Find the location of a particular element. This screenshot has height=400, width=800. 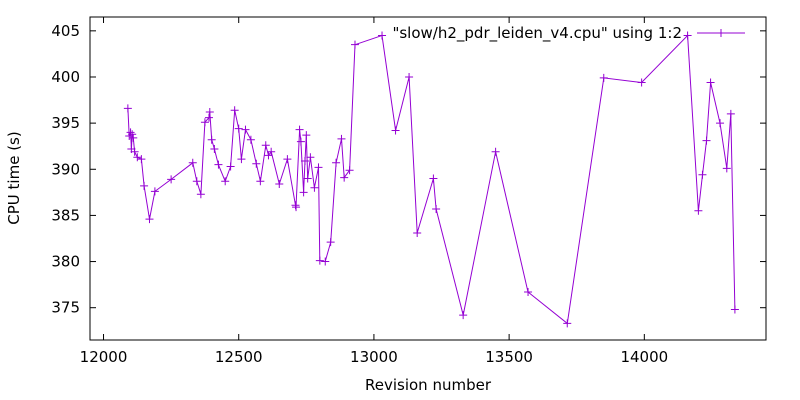

y-tick-label: 380 is located at coordinates (65, 262).